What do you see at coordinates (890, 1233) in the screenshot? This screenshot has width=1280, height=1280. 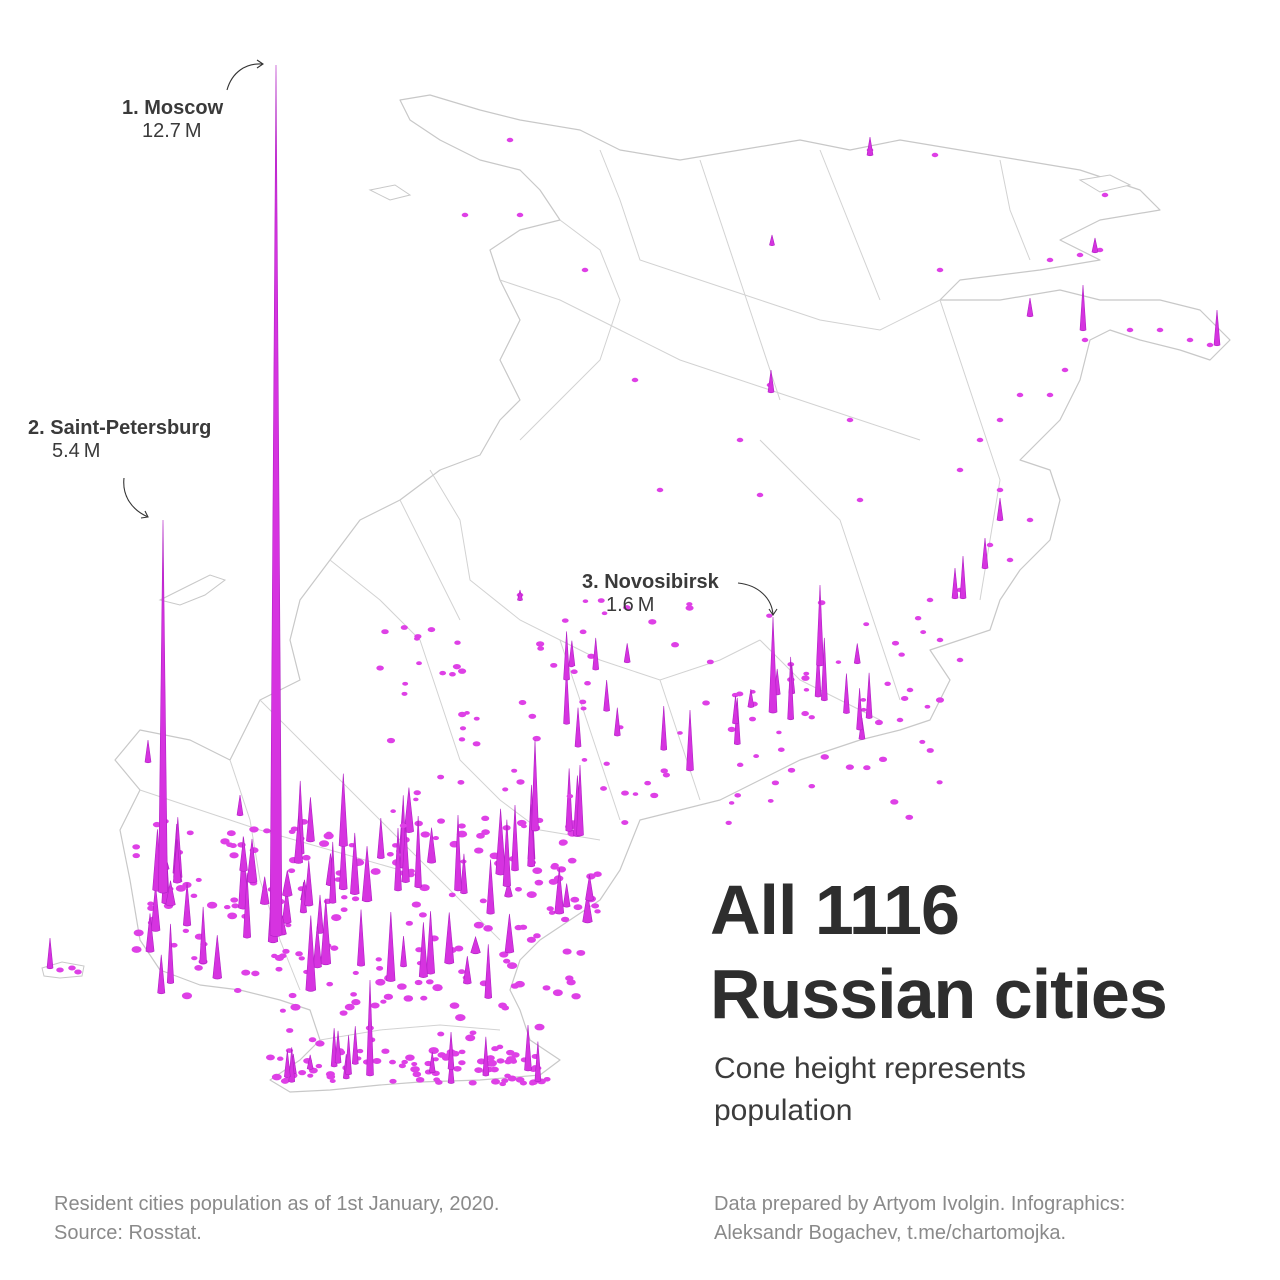 I see `credit-line-2: Aleksandr Bogachev, t.me/chartomojka.` at bounding box center [890, 1233].